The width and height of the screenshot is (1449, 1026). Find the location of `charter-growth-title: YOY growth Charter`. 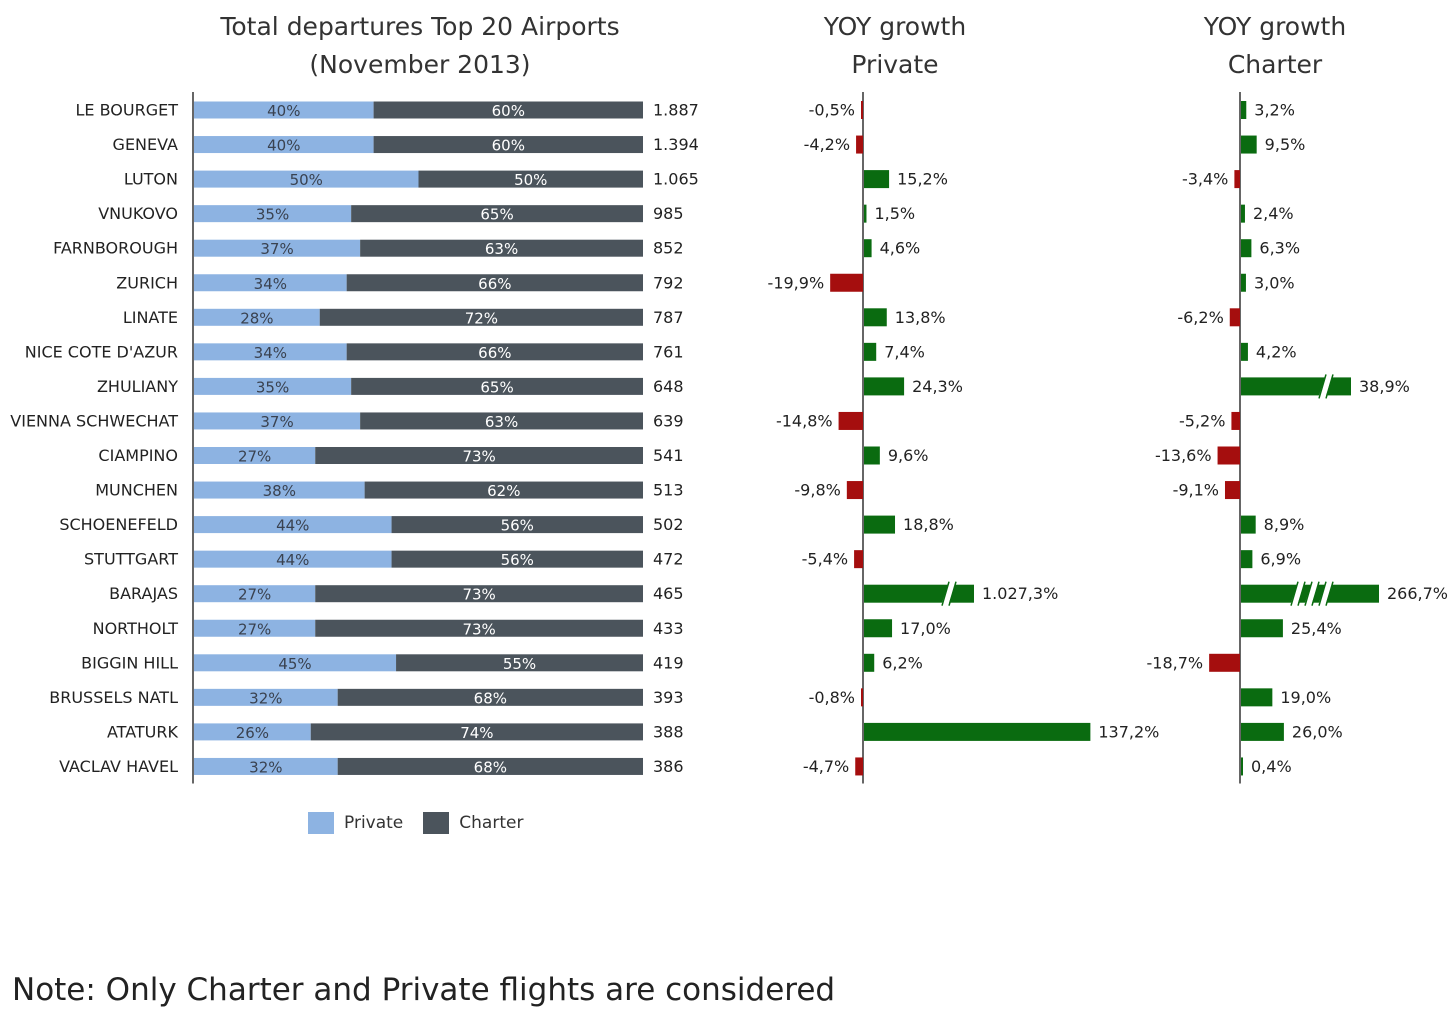

charter-growth-title: YOY growth Charter is located at coordinates (1275, 46).